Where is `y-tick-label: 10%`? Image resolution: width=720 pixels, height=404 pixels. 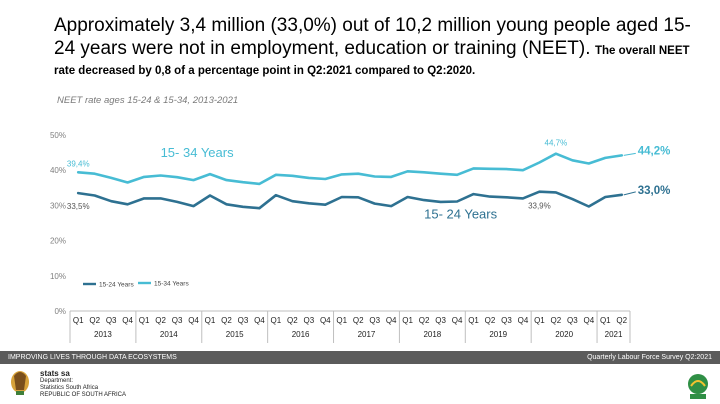 y-tick-label: 10% is located at coordinates (58, 276).